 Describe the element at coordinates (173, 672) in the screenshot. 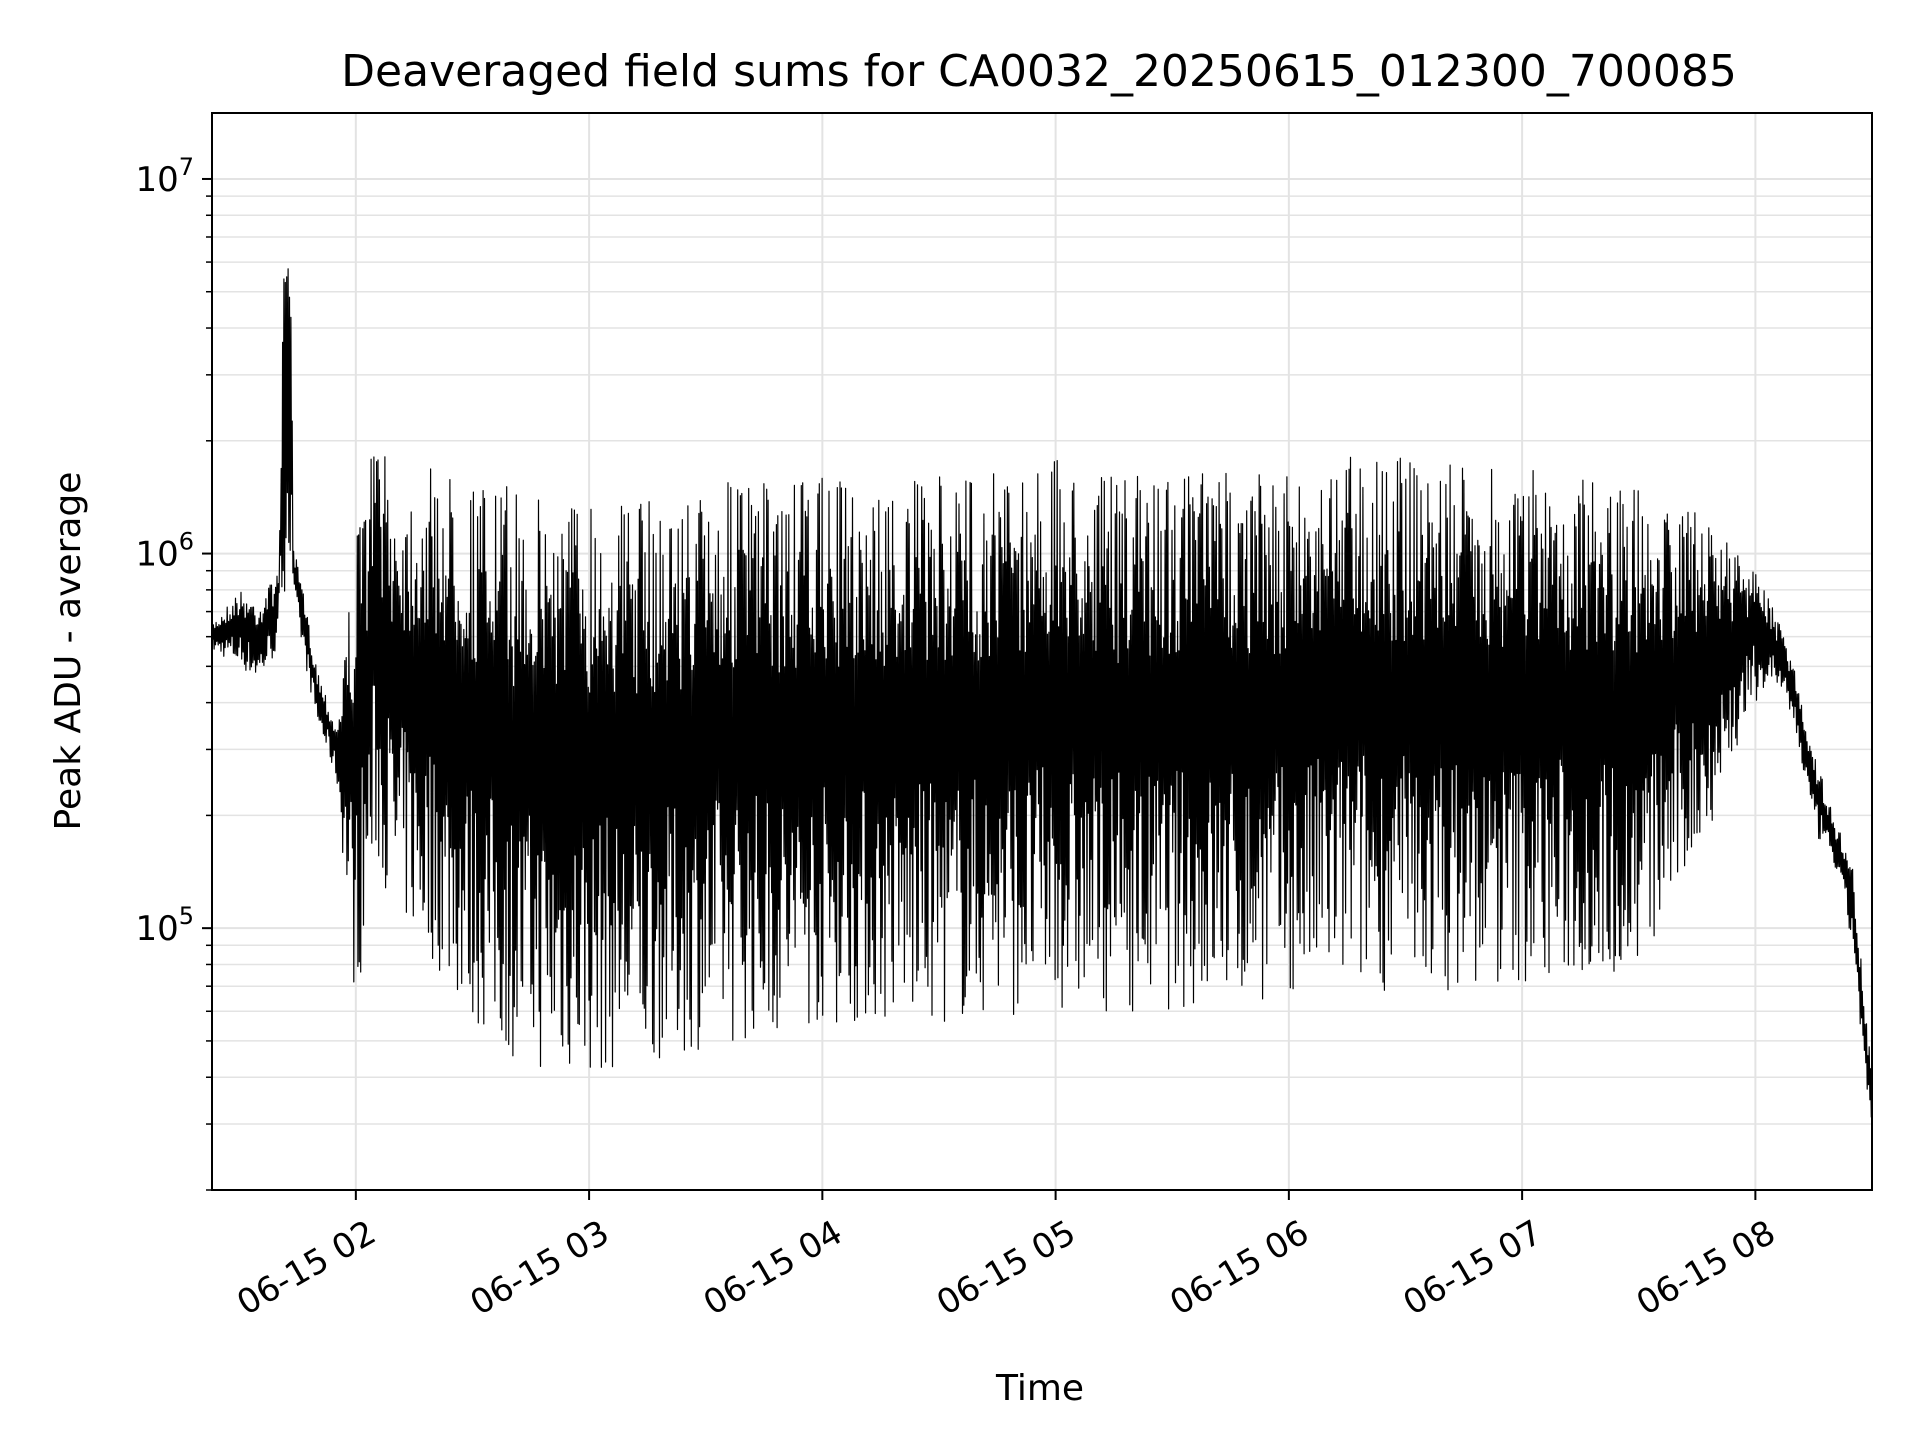

I see `y-axis: 10⁵ 10⁶ 10⁷` at that location.